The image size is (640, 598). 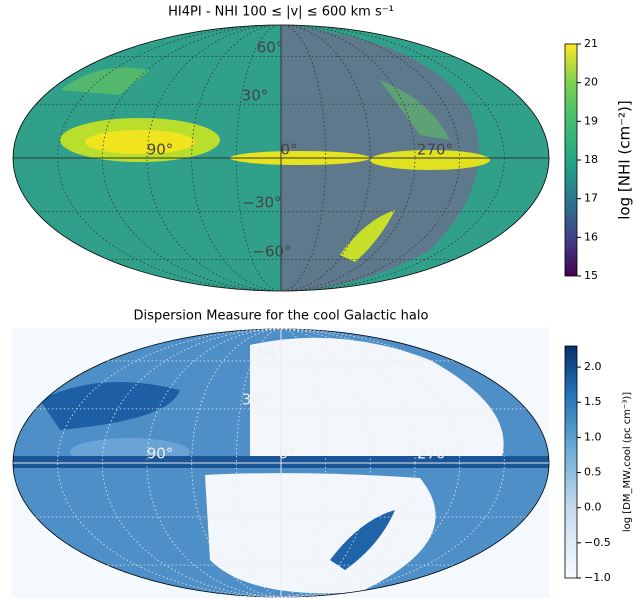 I want to click on colorbar-tick-label: 1.5, so click(x=593, y=401).